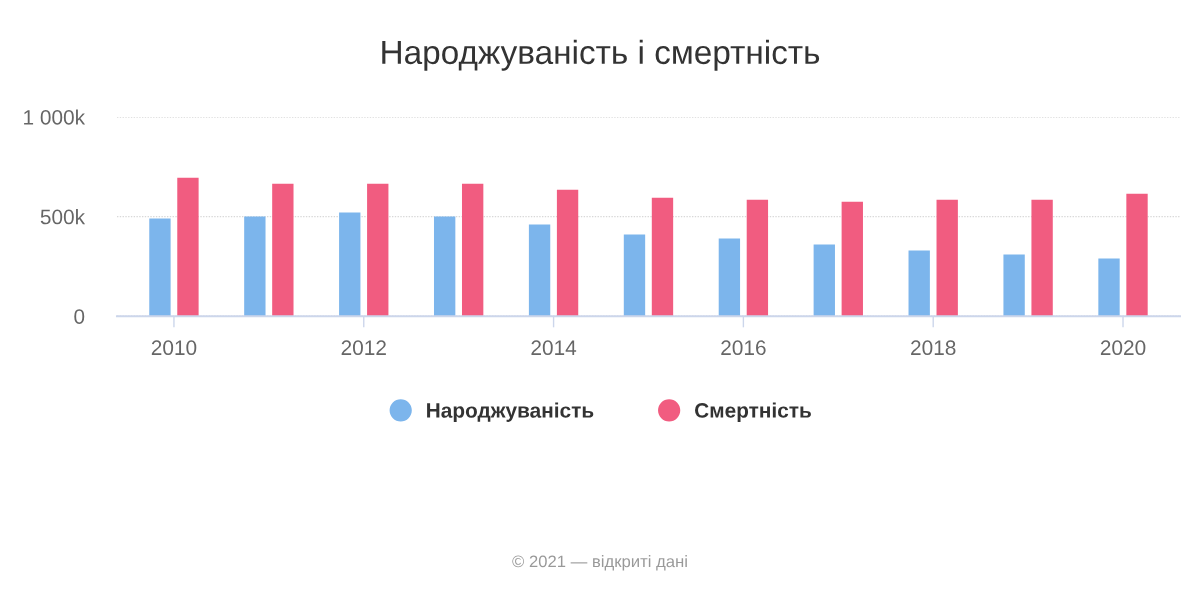  Describe the element at coordinates (743, 348) in the screenshot. I see `x-tick-label: 2016` at that location.